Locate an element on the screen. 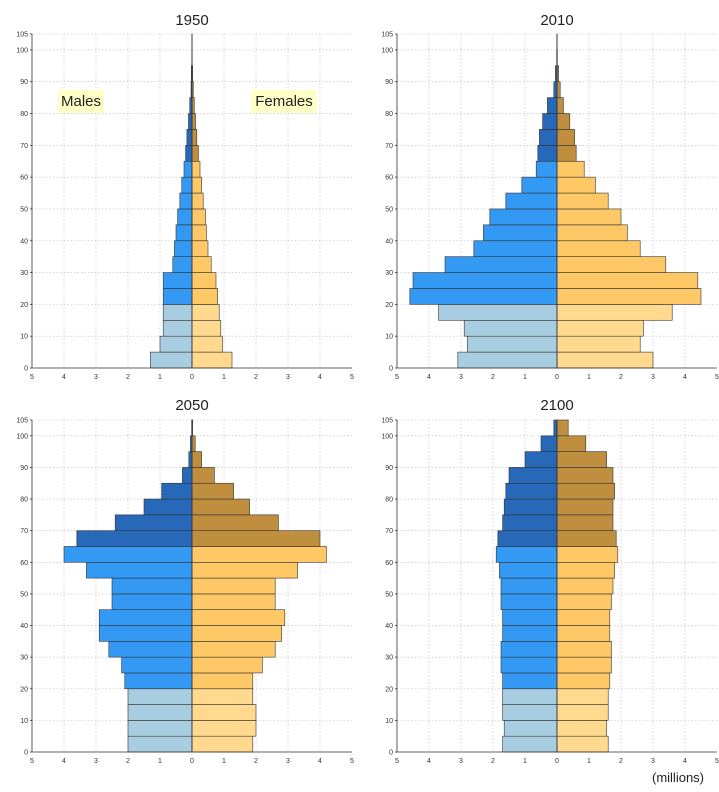  panel-title: 2050 is located at coordinates (191, 405).